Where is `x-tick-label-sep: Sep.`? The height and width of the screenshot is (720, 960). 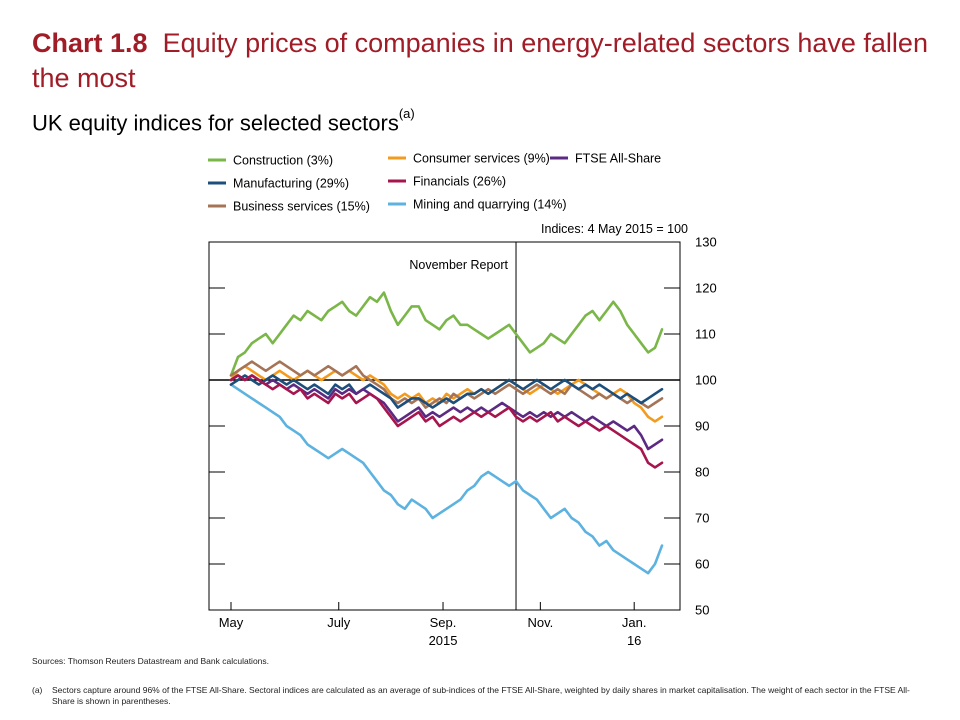
x-tick-label-sep: Sep. is located at coordinates (443, 622).